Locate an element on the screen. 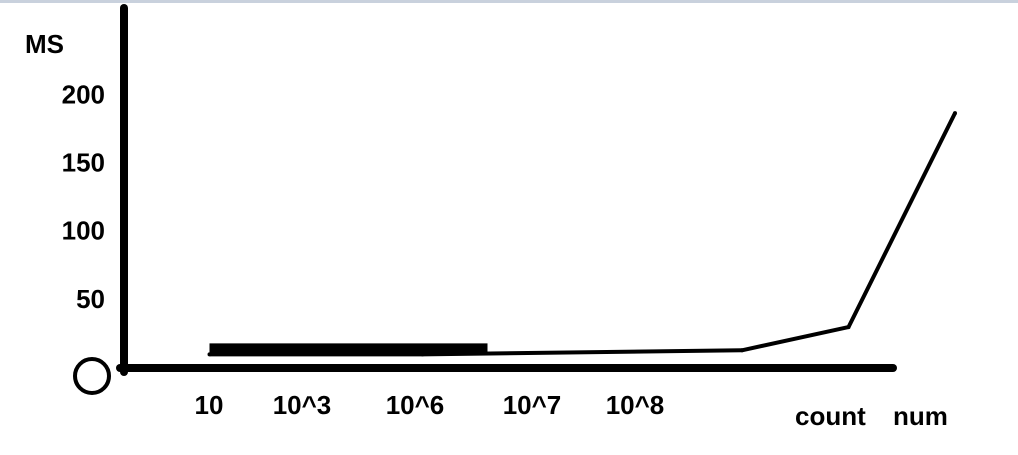  y-tick-label: 50 is located at coordinates (90, 299).